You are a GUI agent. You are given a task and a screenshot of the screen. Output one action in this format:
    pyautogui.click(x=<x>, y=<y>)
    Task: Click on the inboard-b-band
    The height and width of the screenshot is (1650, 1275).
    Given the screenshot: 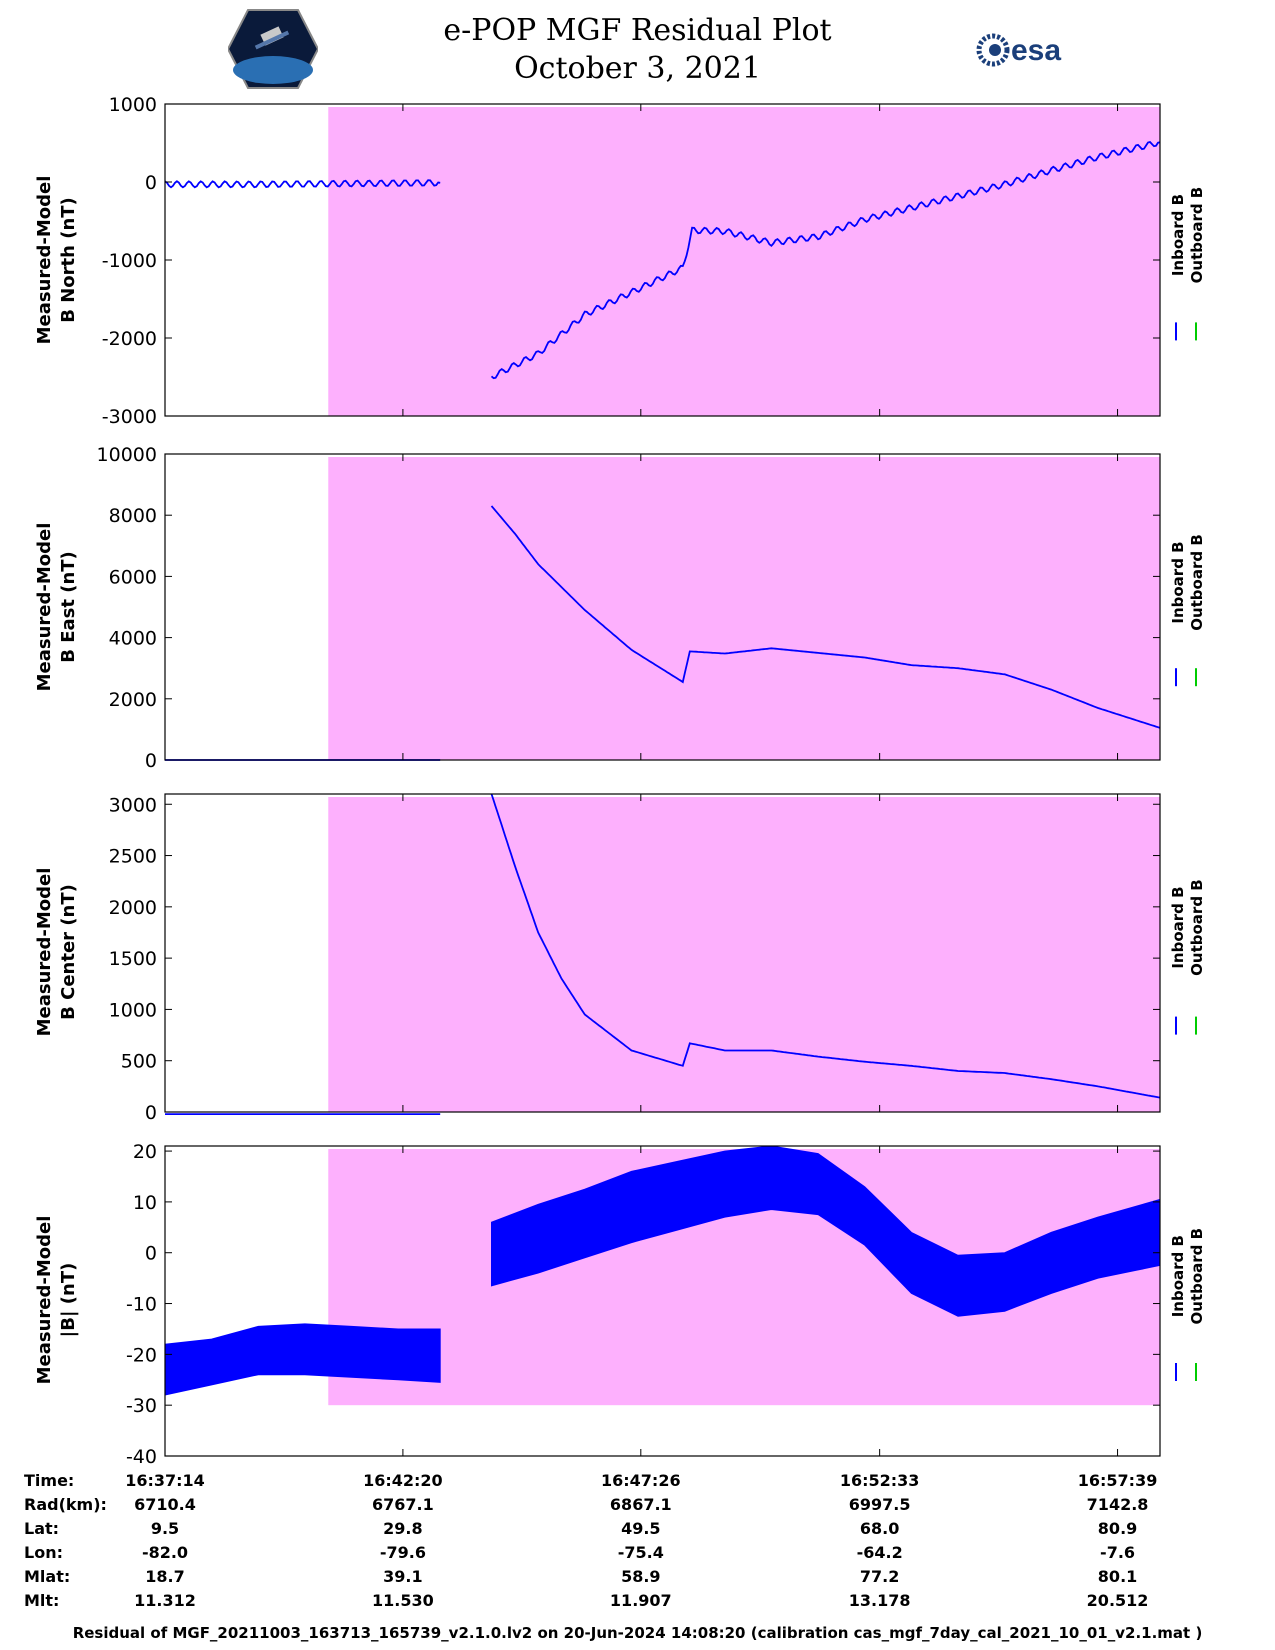 What is the action you would take?
    pyautogui.click(x=302, y=1359)
    